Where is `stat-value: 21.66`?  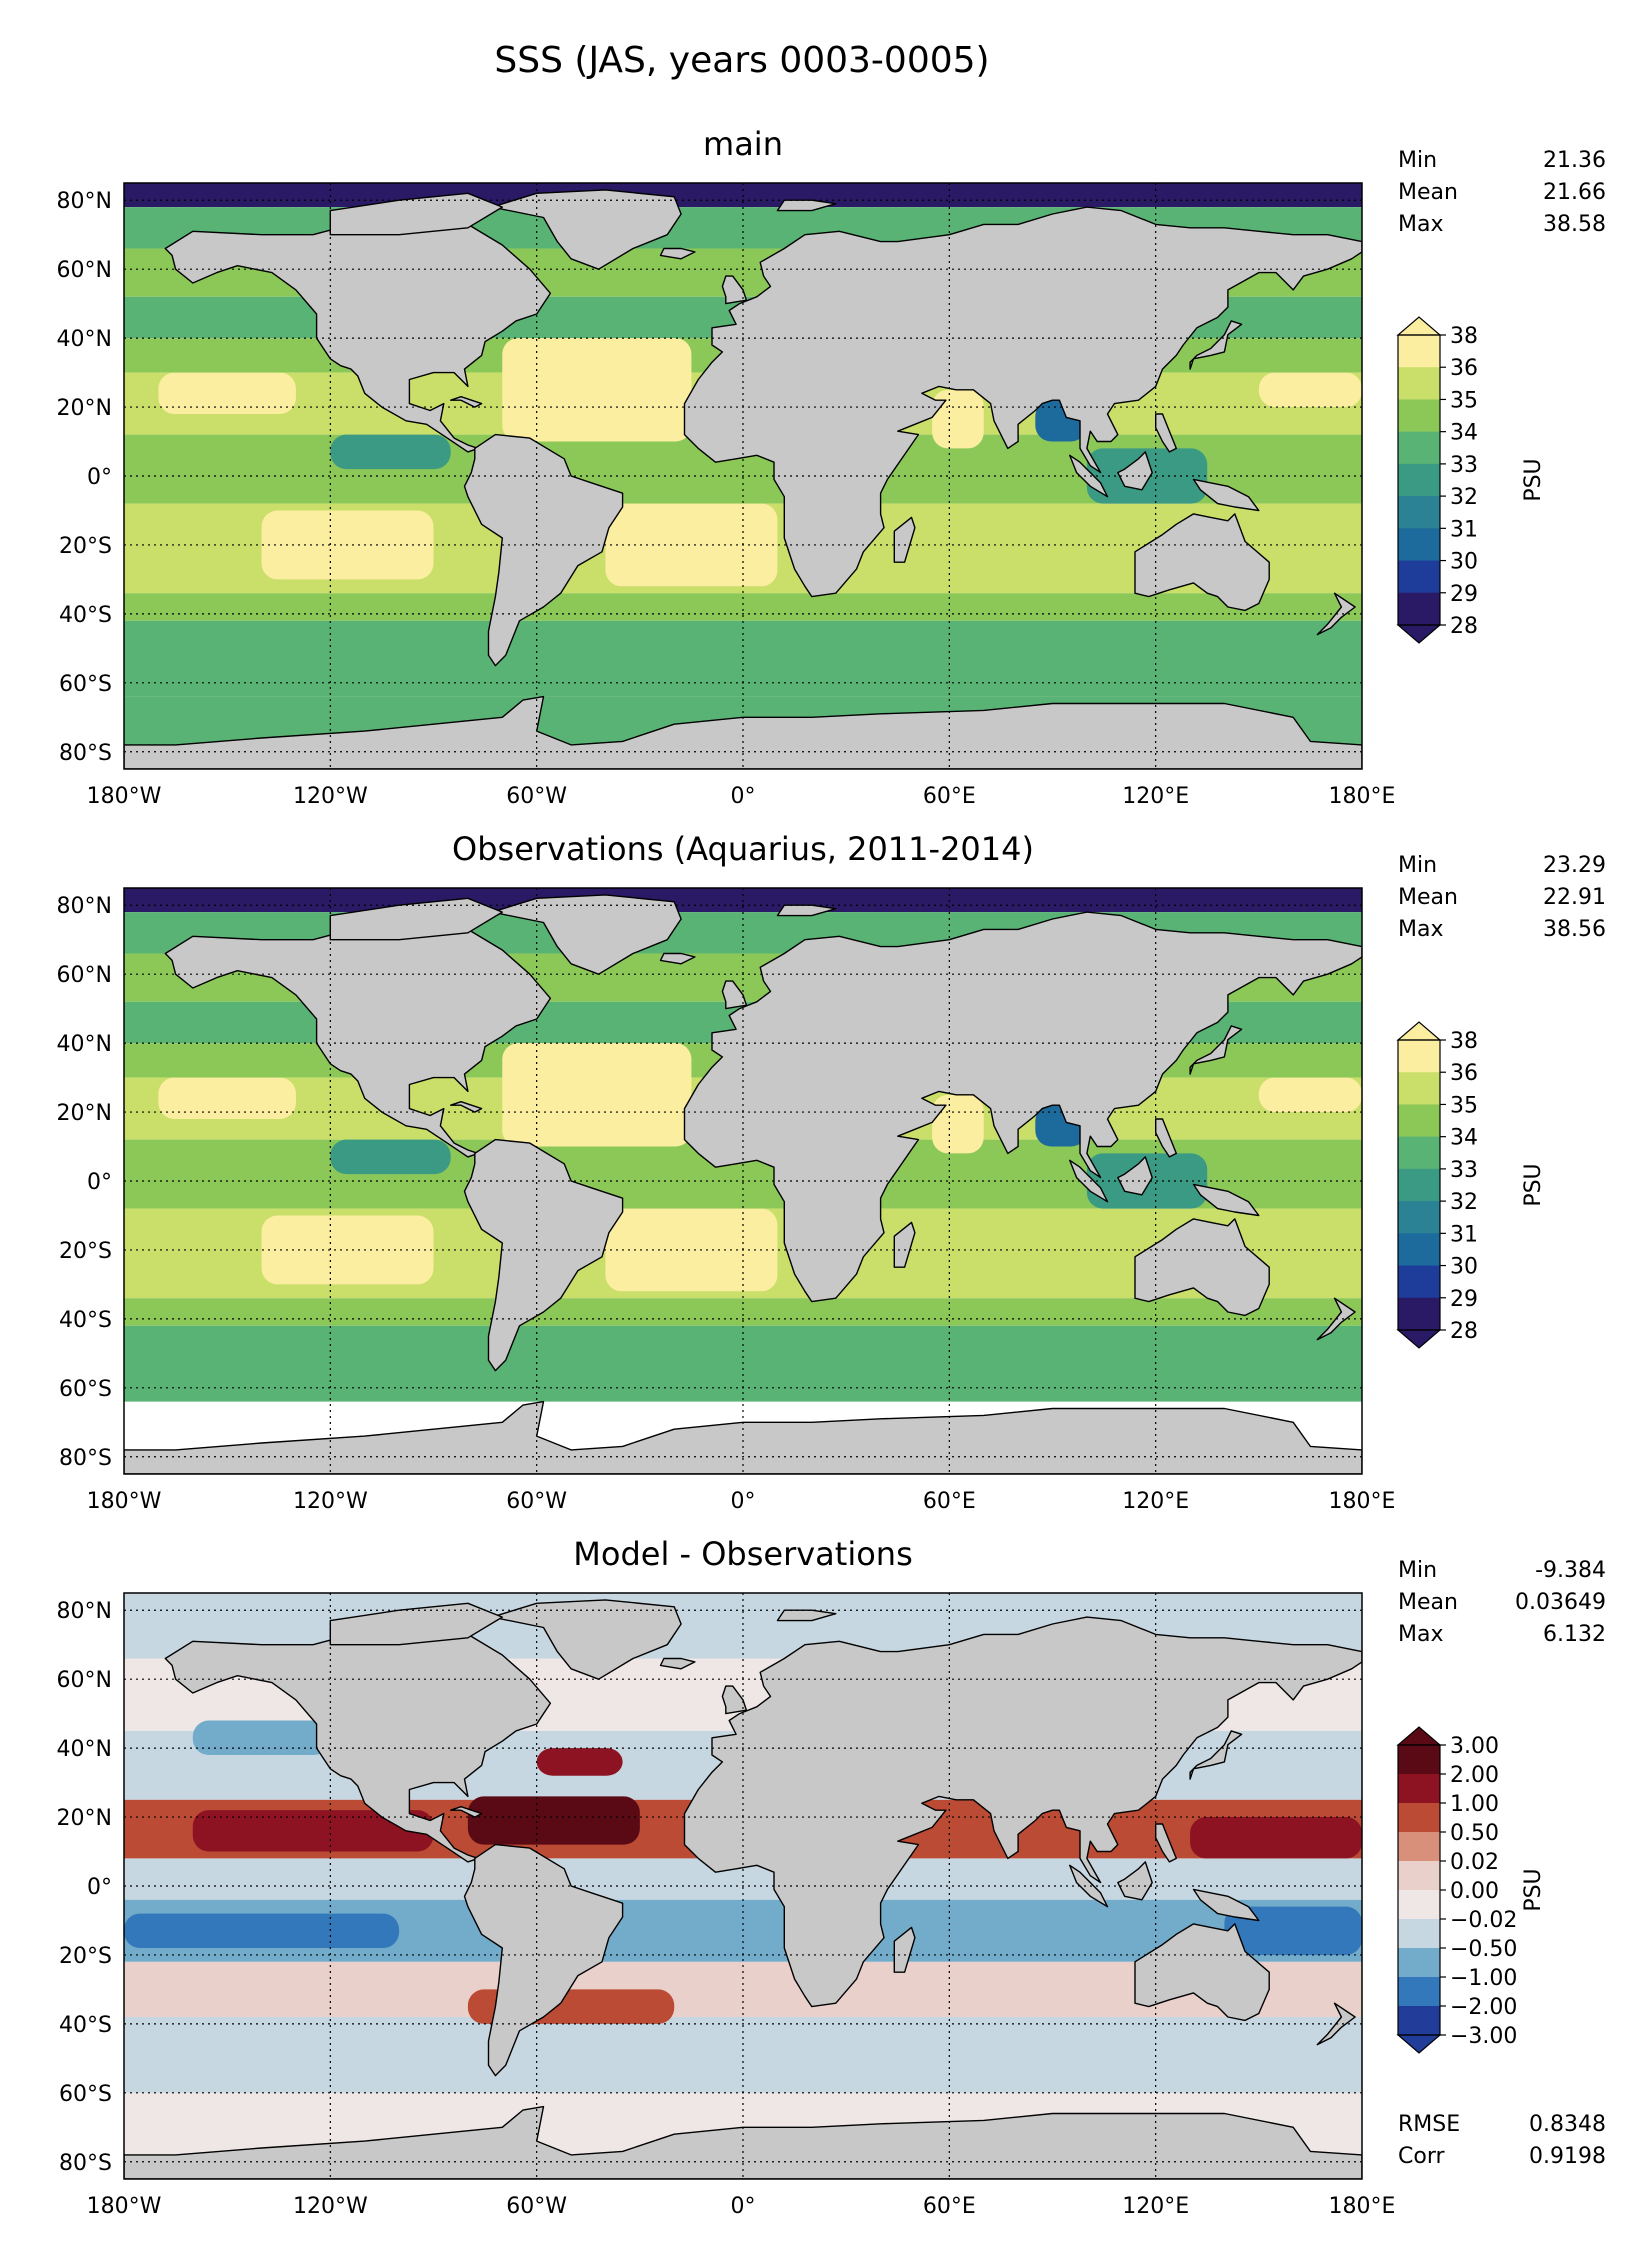
stat-value: 21.66 is located at coordinates (1574, 192).